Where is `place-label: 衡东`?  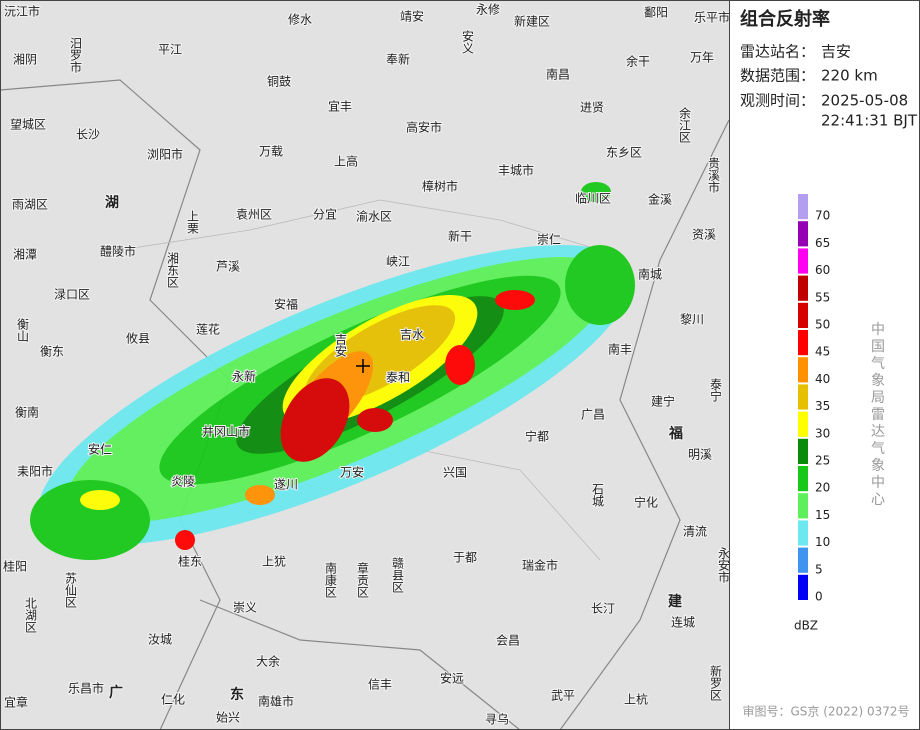 place-label: 衡东 is located at coordinates (52, 352).